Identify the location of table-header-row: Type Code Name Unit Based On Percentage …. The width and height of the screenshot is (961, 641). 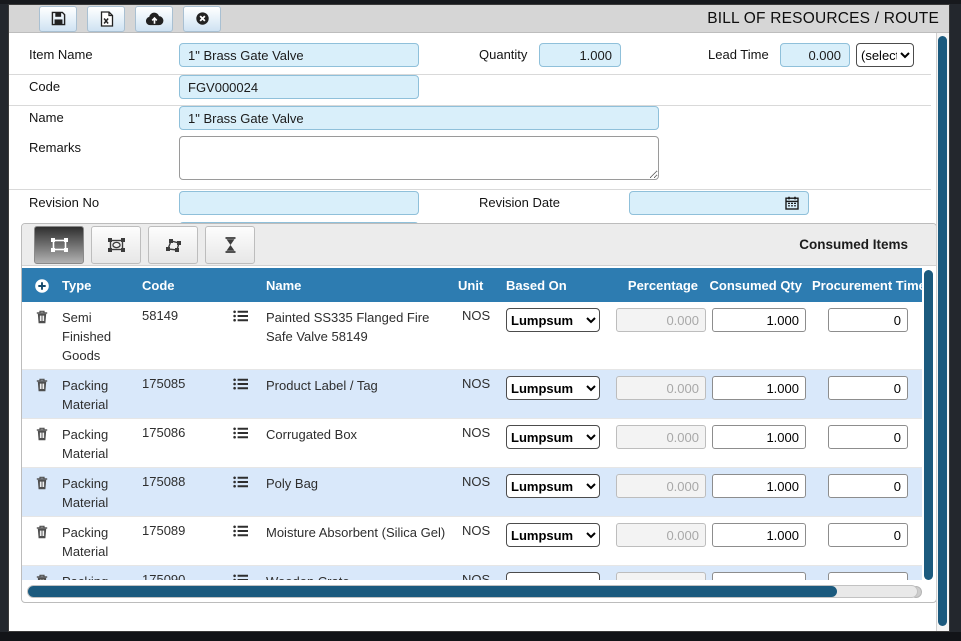
(472, 285).